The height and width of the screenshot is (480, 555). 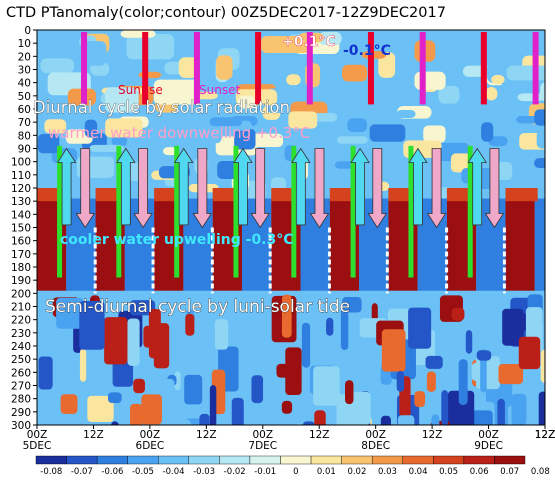 I want to click on colorbar-label: 0.05, so click(x=448, y=472).